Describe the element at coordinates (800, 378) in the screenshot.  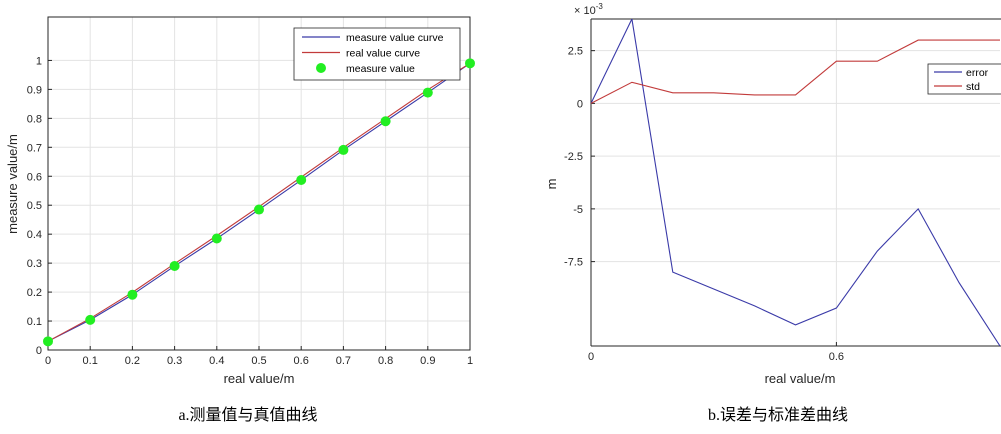
I see `chart-b-xlabel: real value/m` at that location.